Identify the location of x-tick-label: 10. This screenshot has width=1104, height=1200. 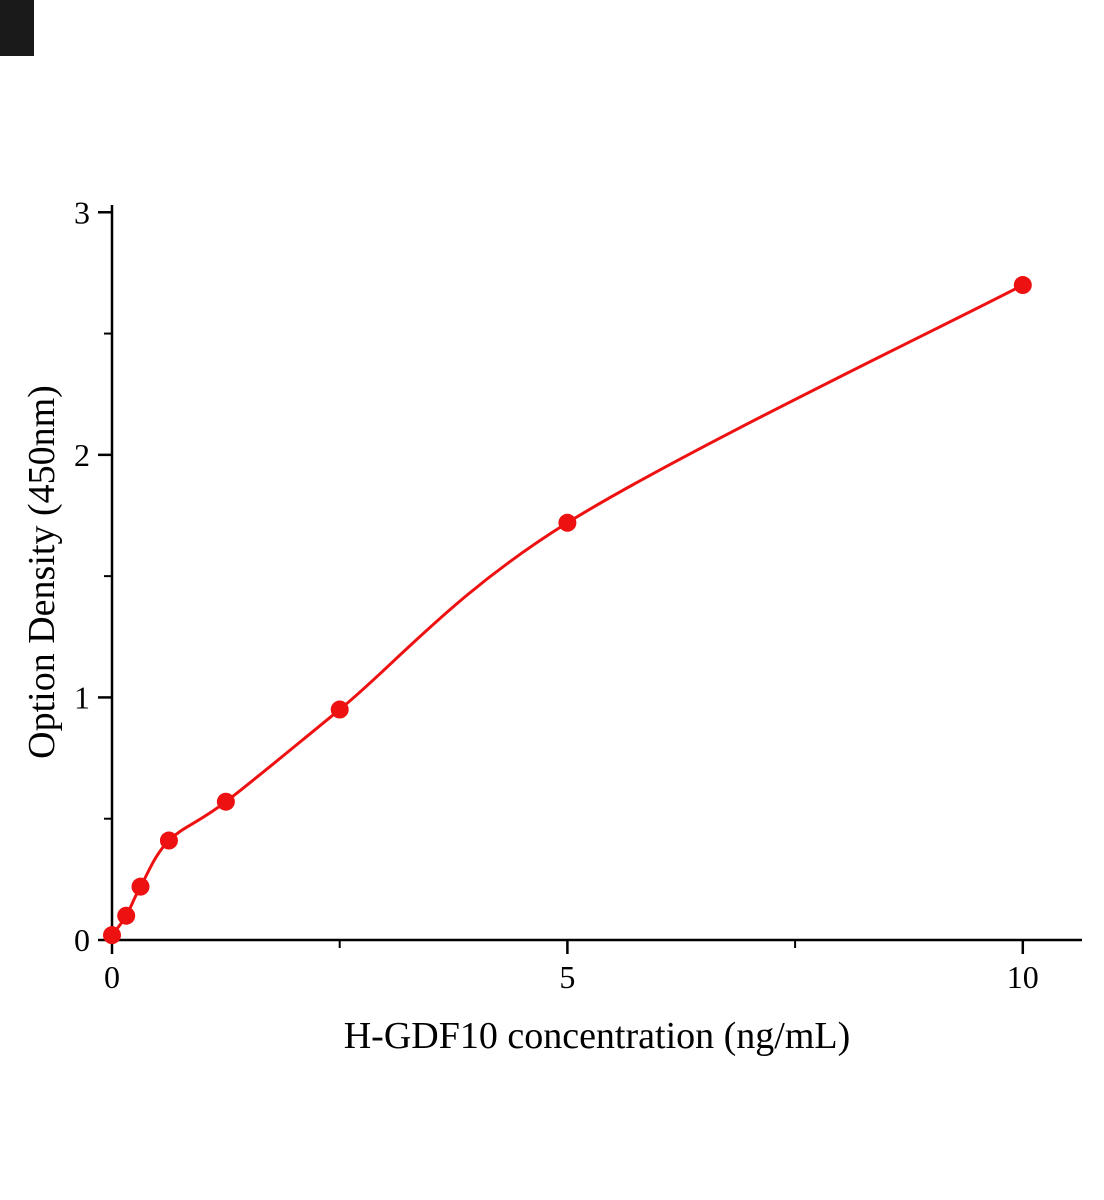
(1023, 977).